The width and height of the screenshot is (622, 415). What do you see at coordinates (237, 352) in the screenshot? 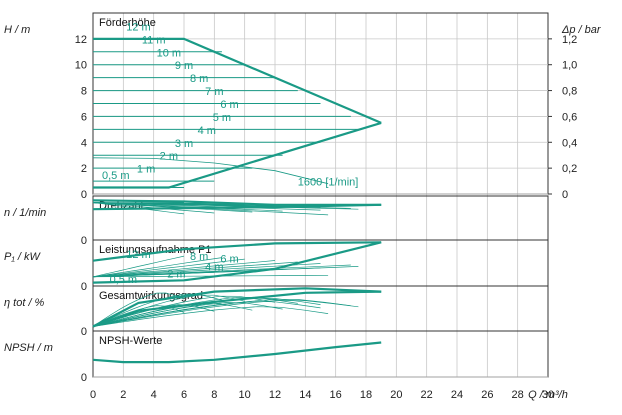
I see `npsh-curve` at bounding box center [237, 352].